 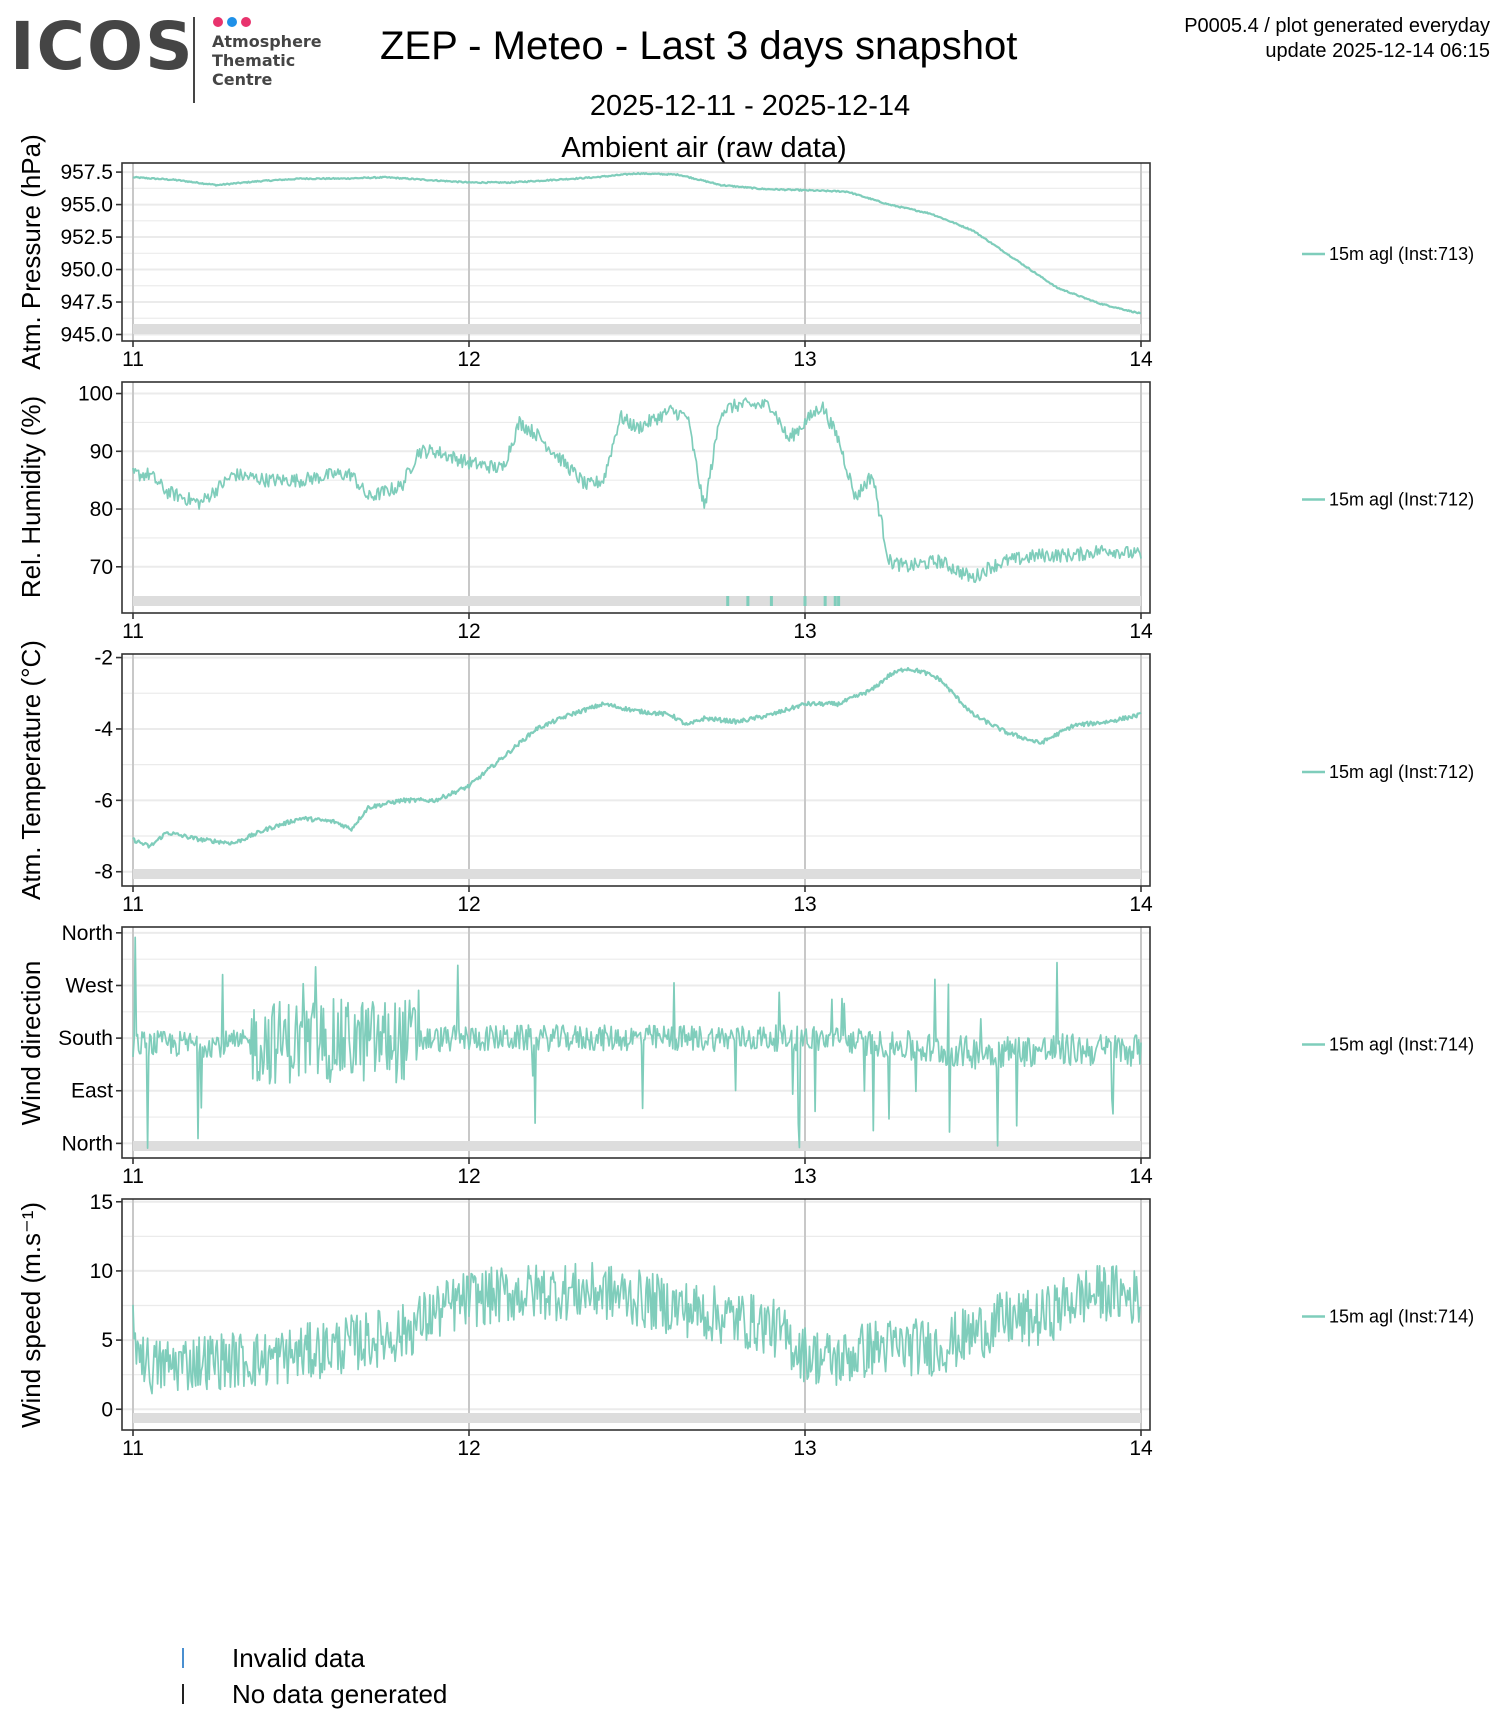 I want to click on no-data-mark, so click(x=183, y=1694).